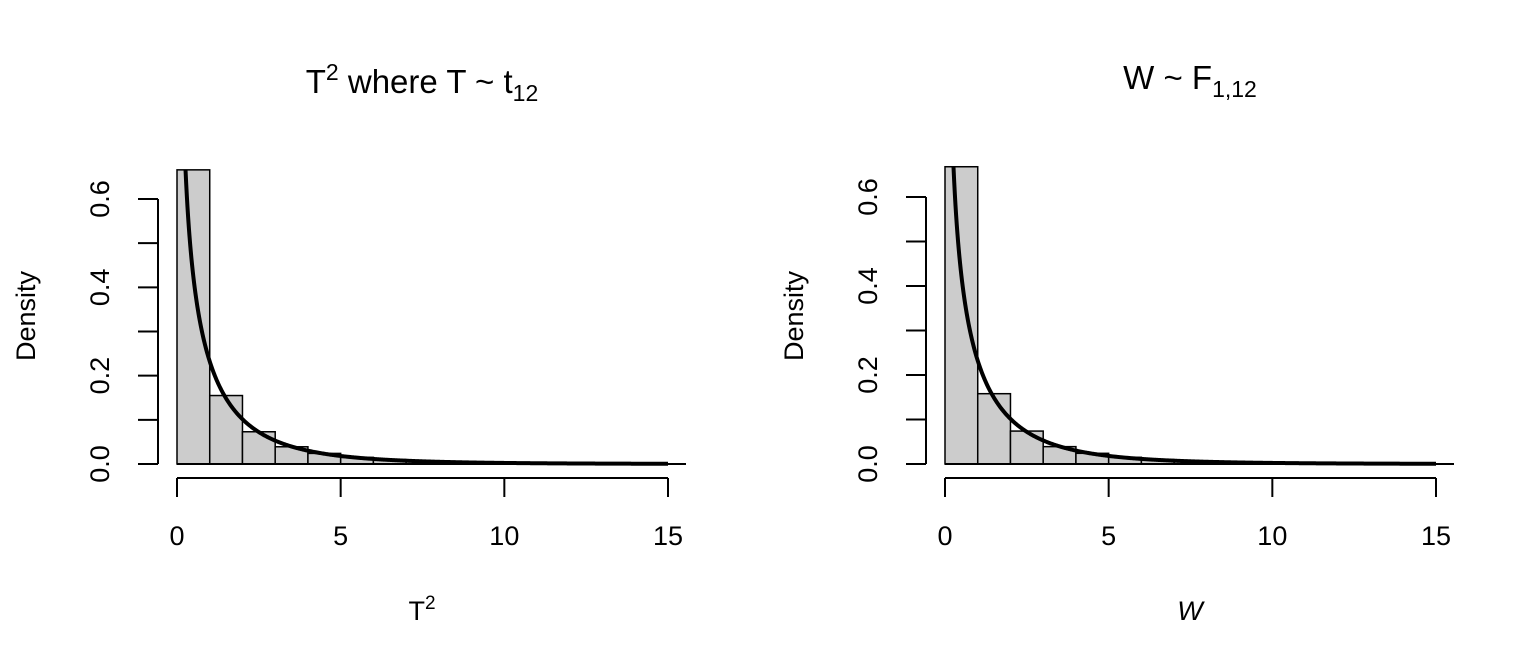 This screenshot has width=1536, height=672. What do you see at coordinates (421, 609) in the screenshot?
I see `x-axis-label: T2` at bounding box center [421, 609].